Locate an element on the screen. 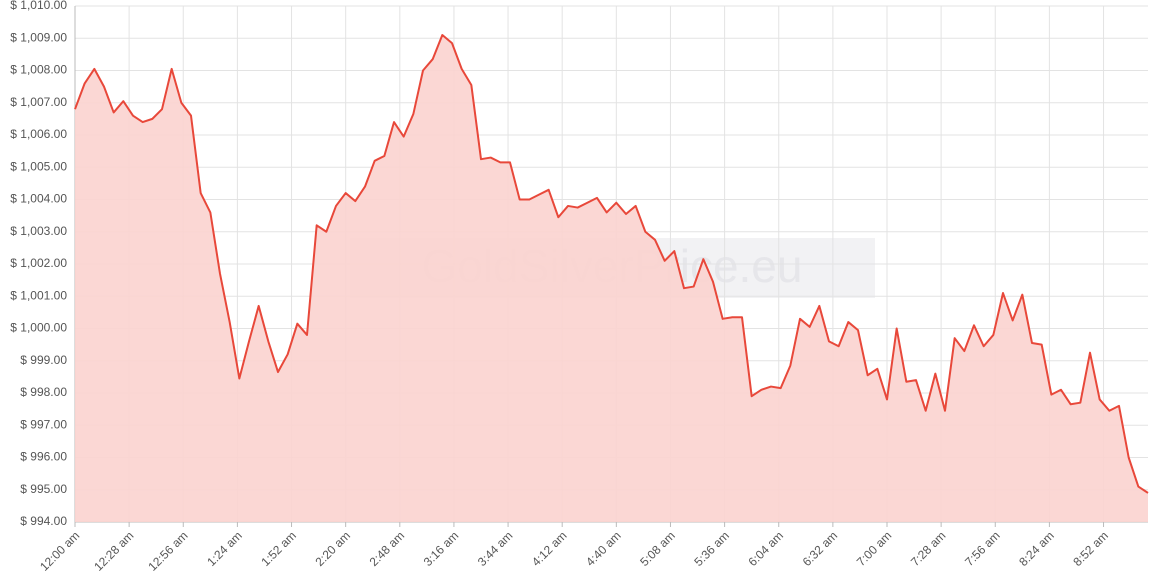 This screenshot has width=1156, height=578. x-tick-label: 1:24 am is located at coordinates (224, 548).